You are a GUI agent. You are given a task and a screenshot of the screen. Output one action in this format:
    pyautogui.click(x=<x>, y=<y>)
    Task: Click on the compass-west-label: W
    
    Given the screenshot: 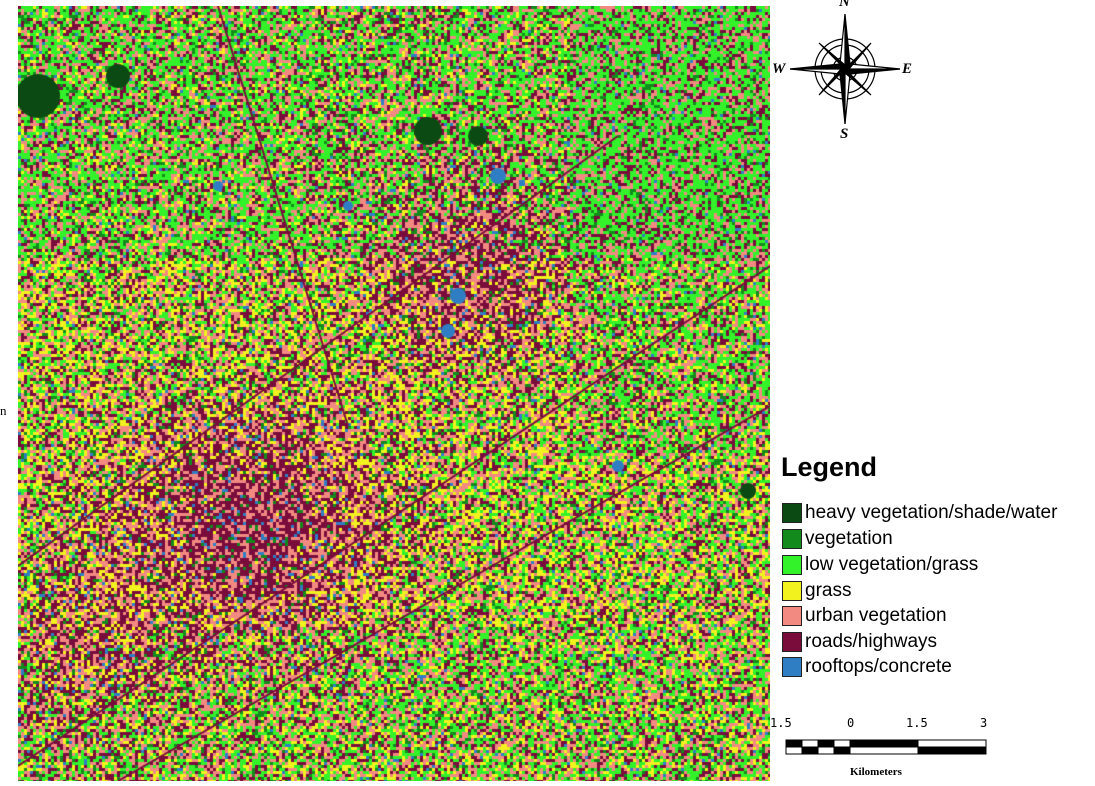 What is the action you would take?
    pyautogui.click(x=779, y=69)
    